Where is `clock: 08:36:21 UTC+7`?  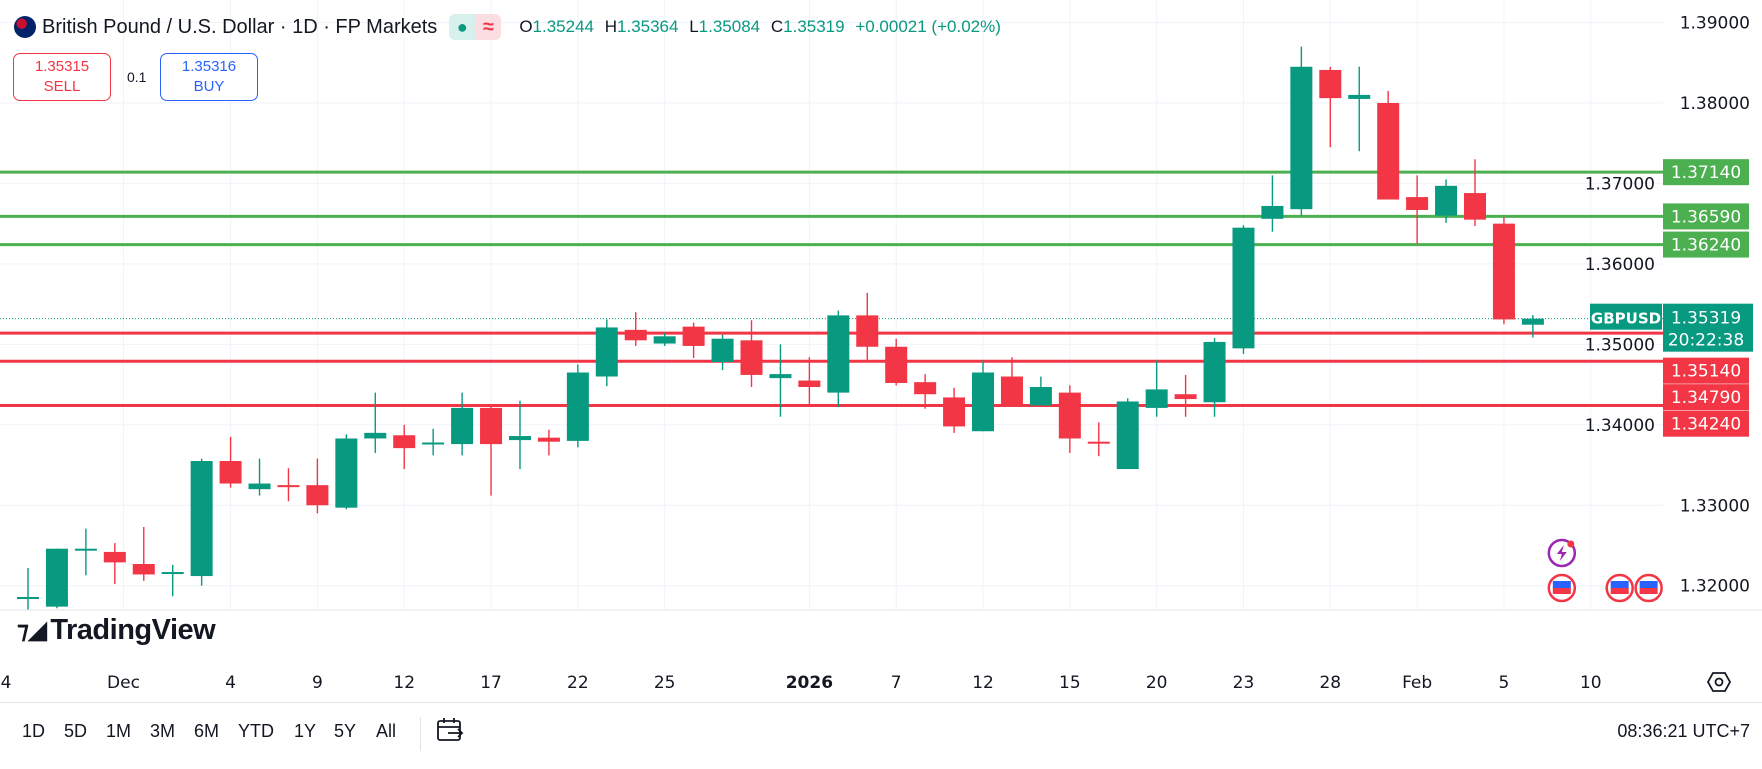 clock: 08:36:21 UTC+7 is located at coordinates (1683, 731).